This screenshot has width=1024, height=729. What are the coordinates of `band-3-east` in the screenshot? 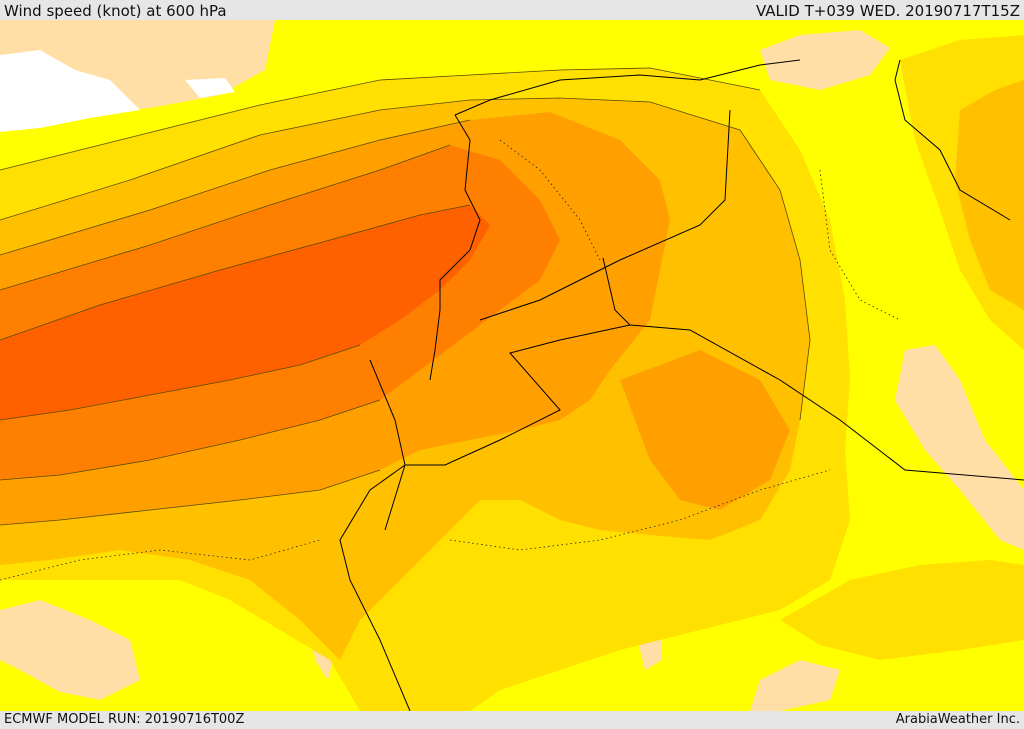 It's located at (989, 195).